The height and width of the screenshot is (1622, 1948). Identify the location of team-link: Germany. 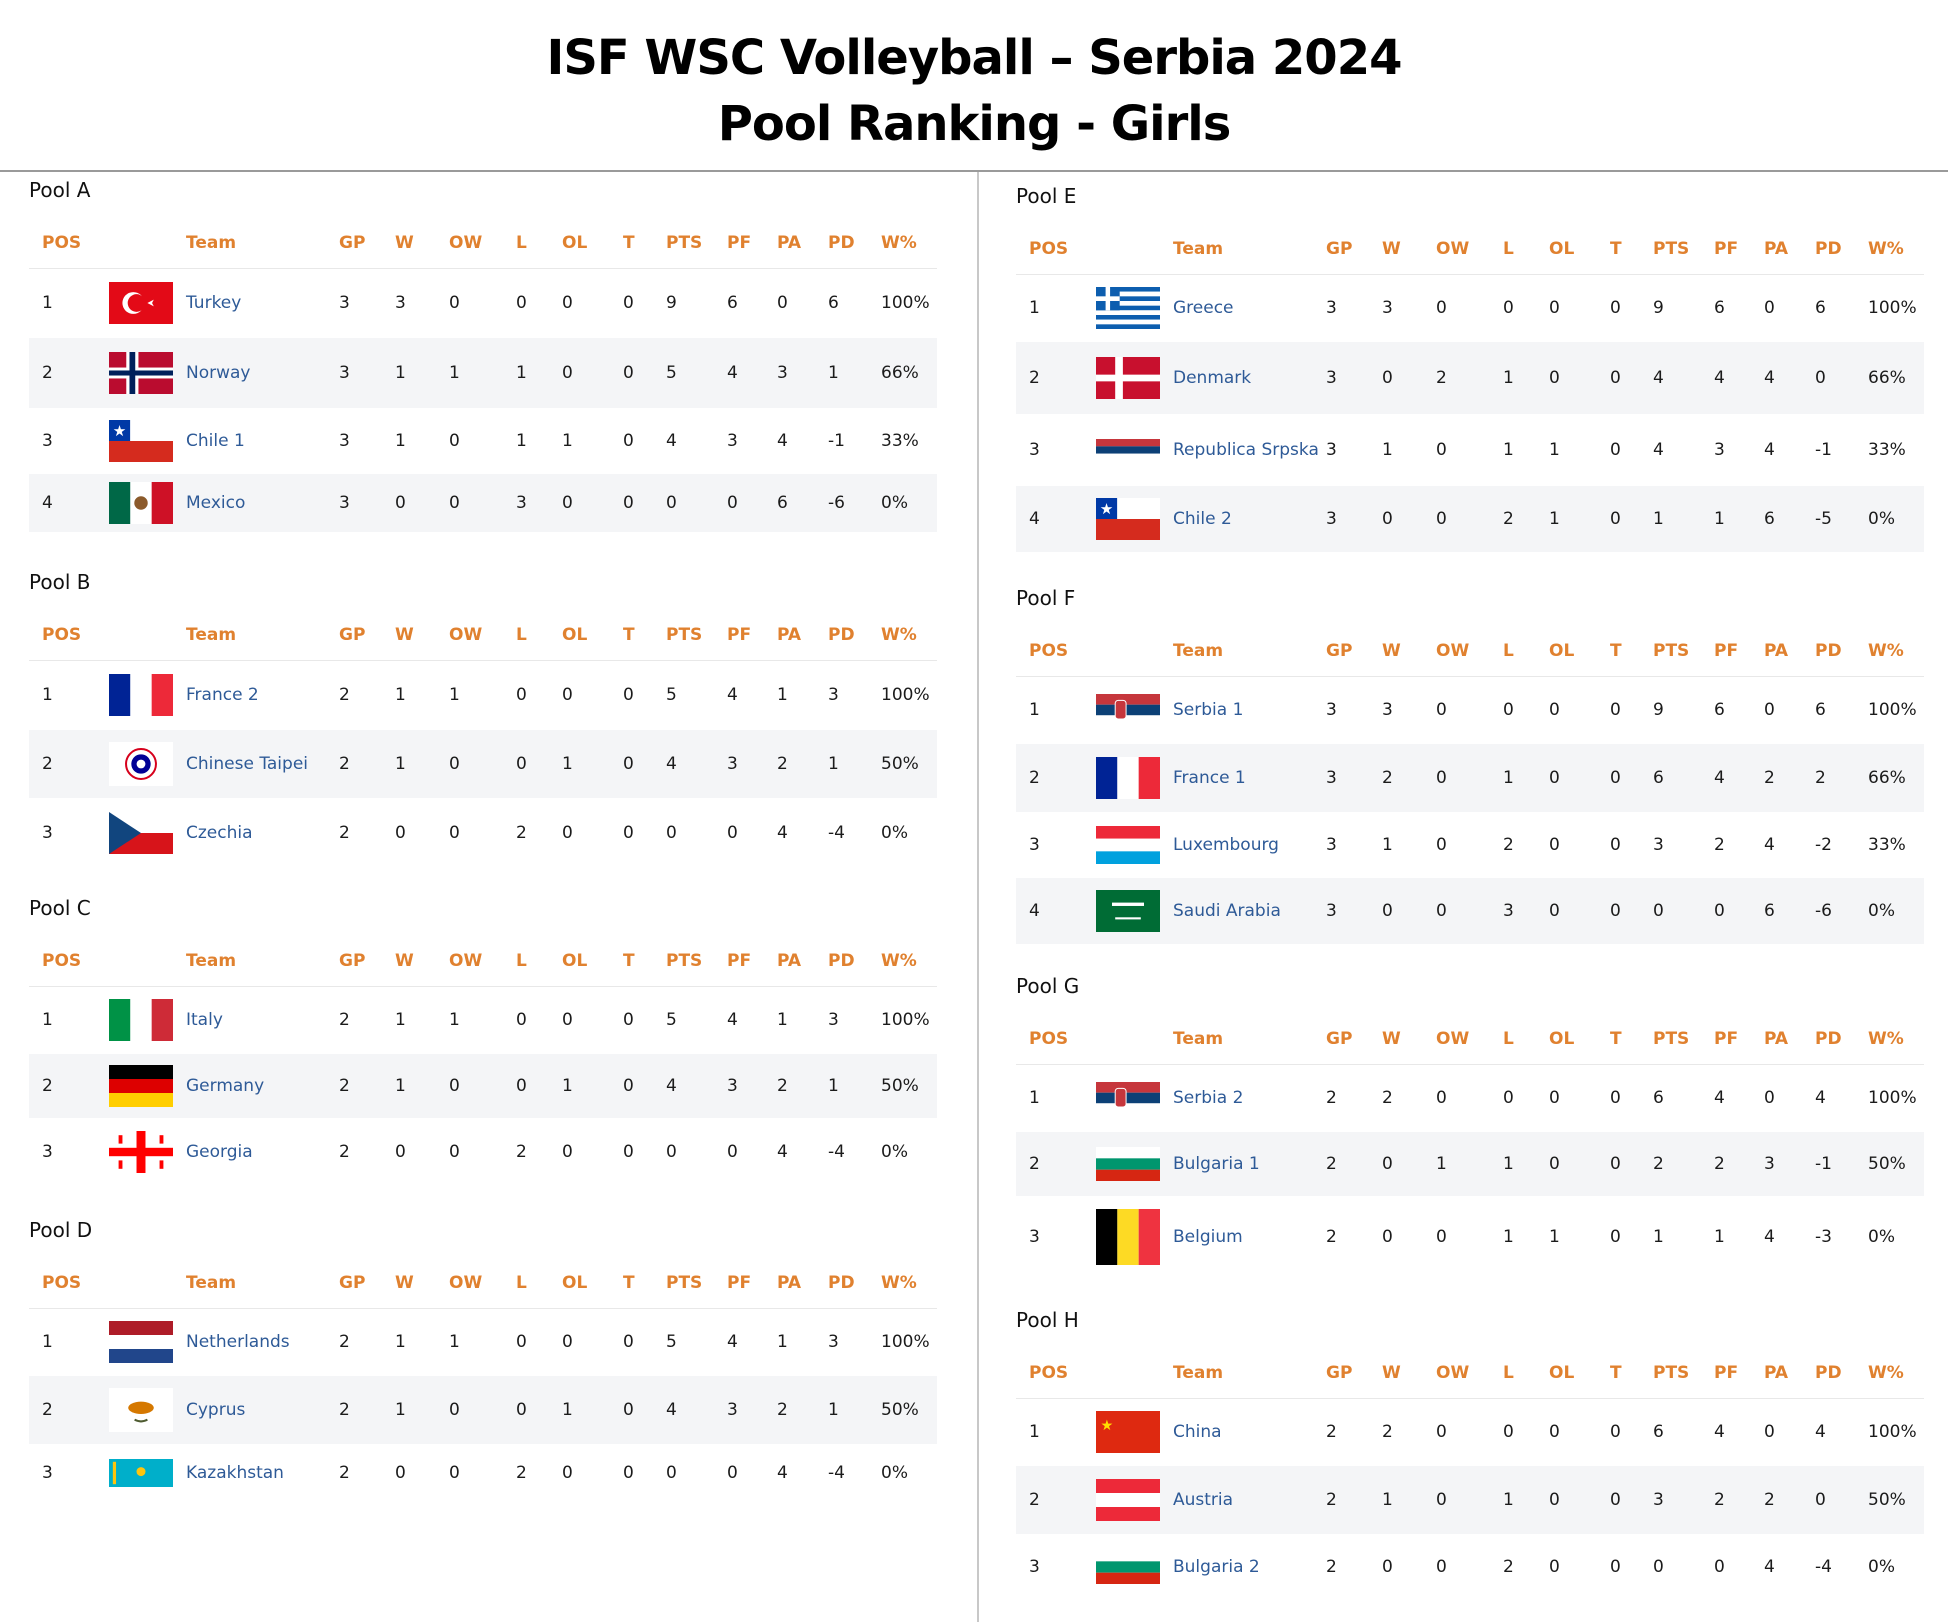
(225, 1086).